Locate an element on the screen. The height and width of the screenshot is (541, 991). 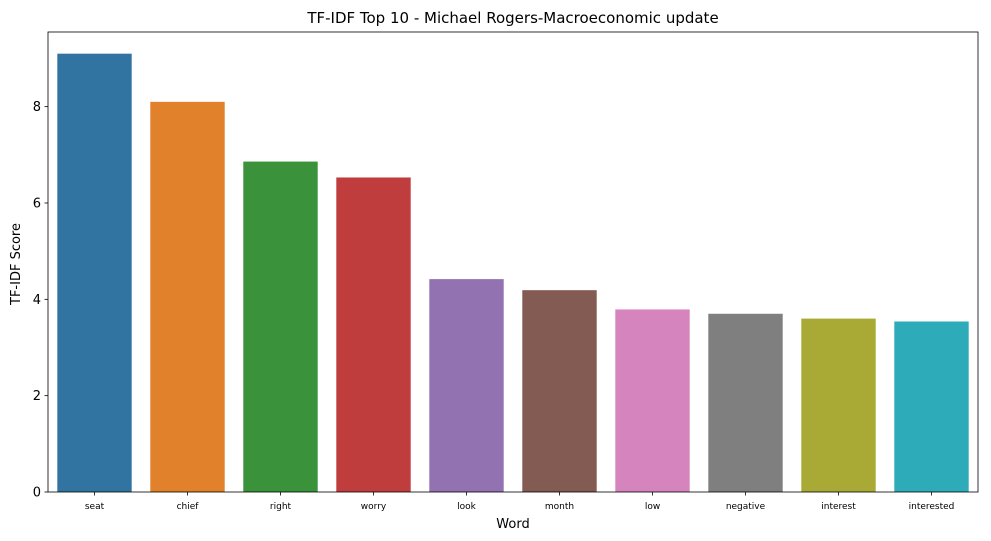
bar-worry is located at coordinates (373, 334).